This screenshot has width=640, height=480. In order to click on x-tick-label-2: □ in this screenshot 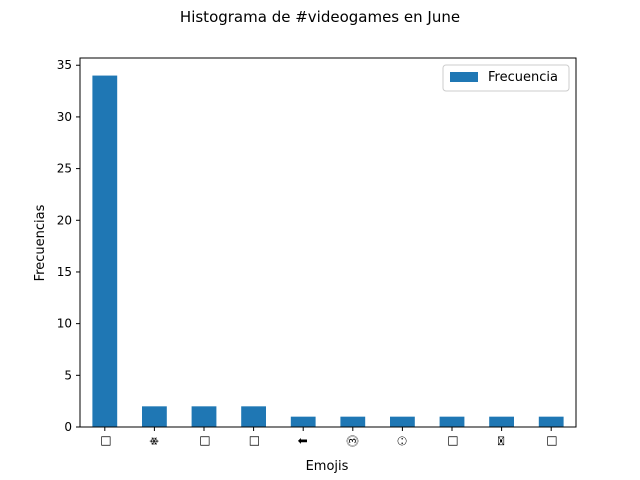, I will do `click(204, 440)`.